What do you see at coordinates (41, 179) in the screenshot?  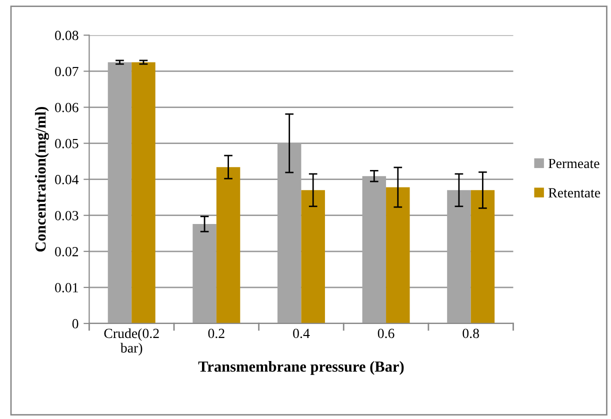 I see `y-axis-title: Concentration(mg/ml)` at bounding box center [41, 179].